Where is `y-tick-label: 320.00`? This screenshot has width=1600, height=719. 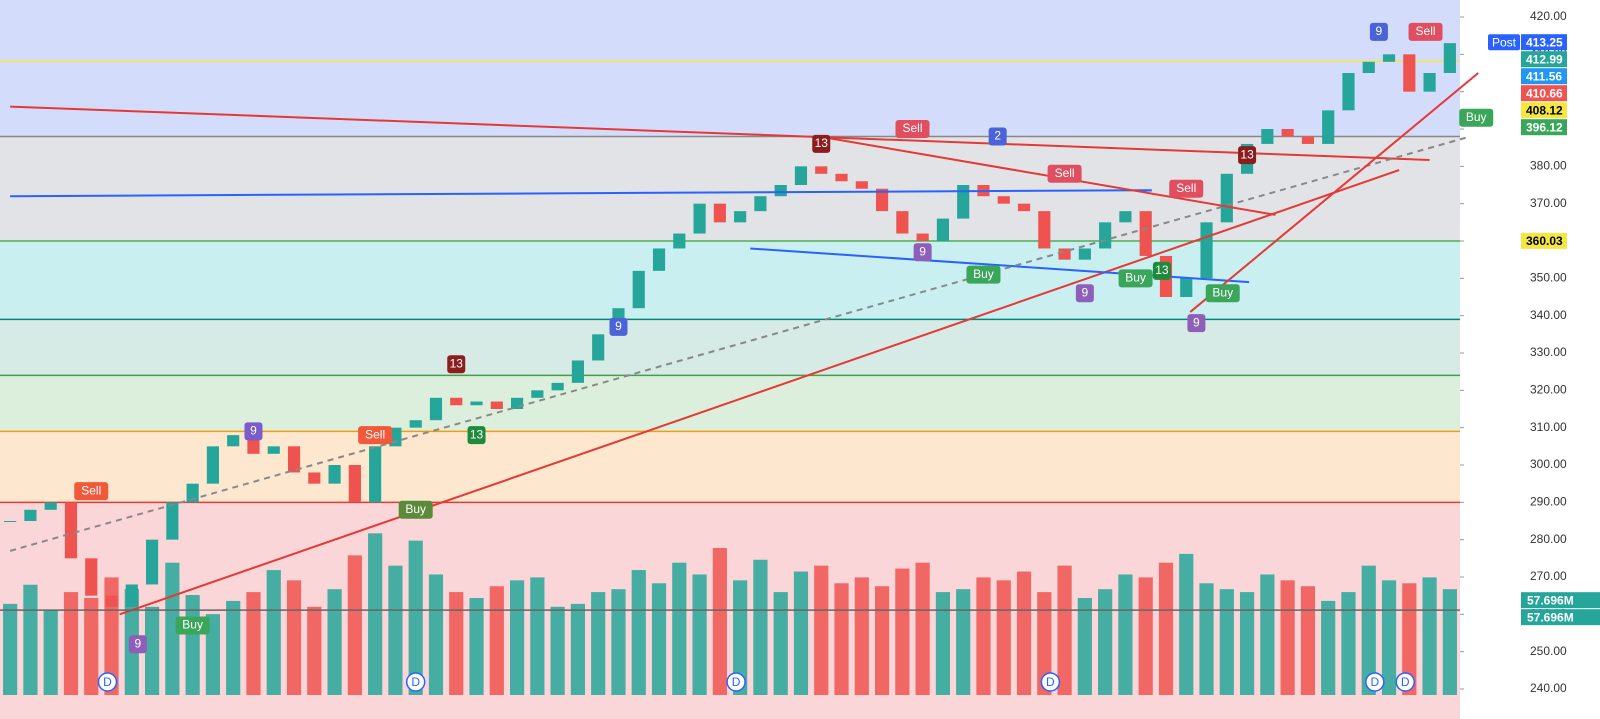 y-tick-label: 320.00 is located at coordinates (1548, 390).